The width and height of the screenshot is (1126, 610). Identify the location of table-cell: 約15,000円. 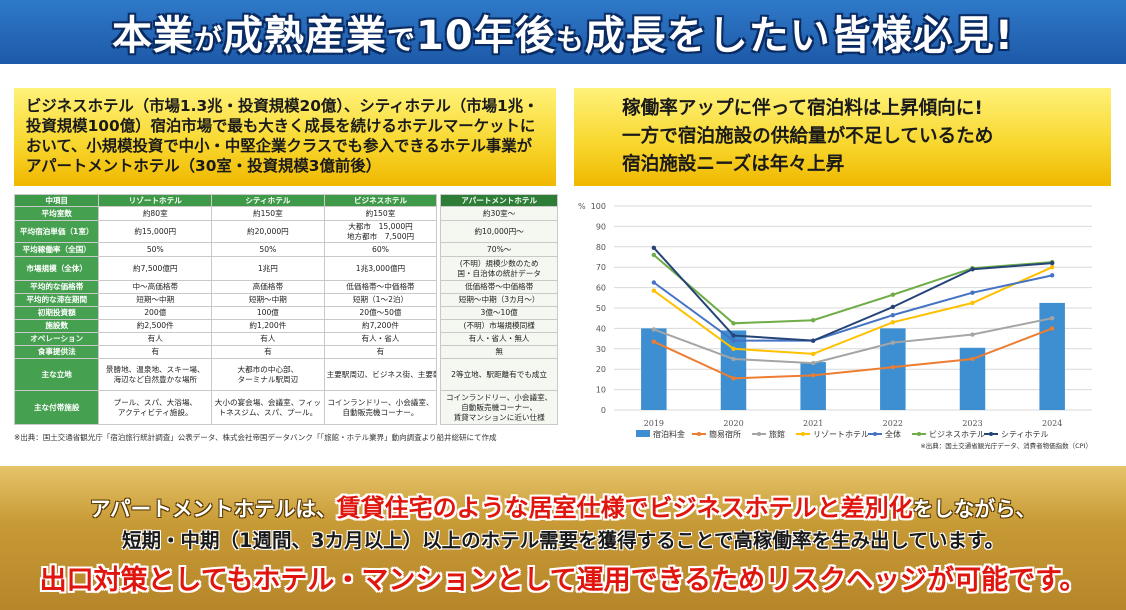
(155, 231).